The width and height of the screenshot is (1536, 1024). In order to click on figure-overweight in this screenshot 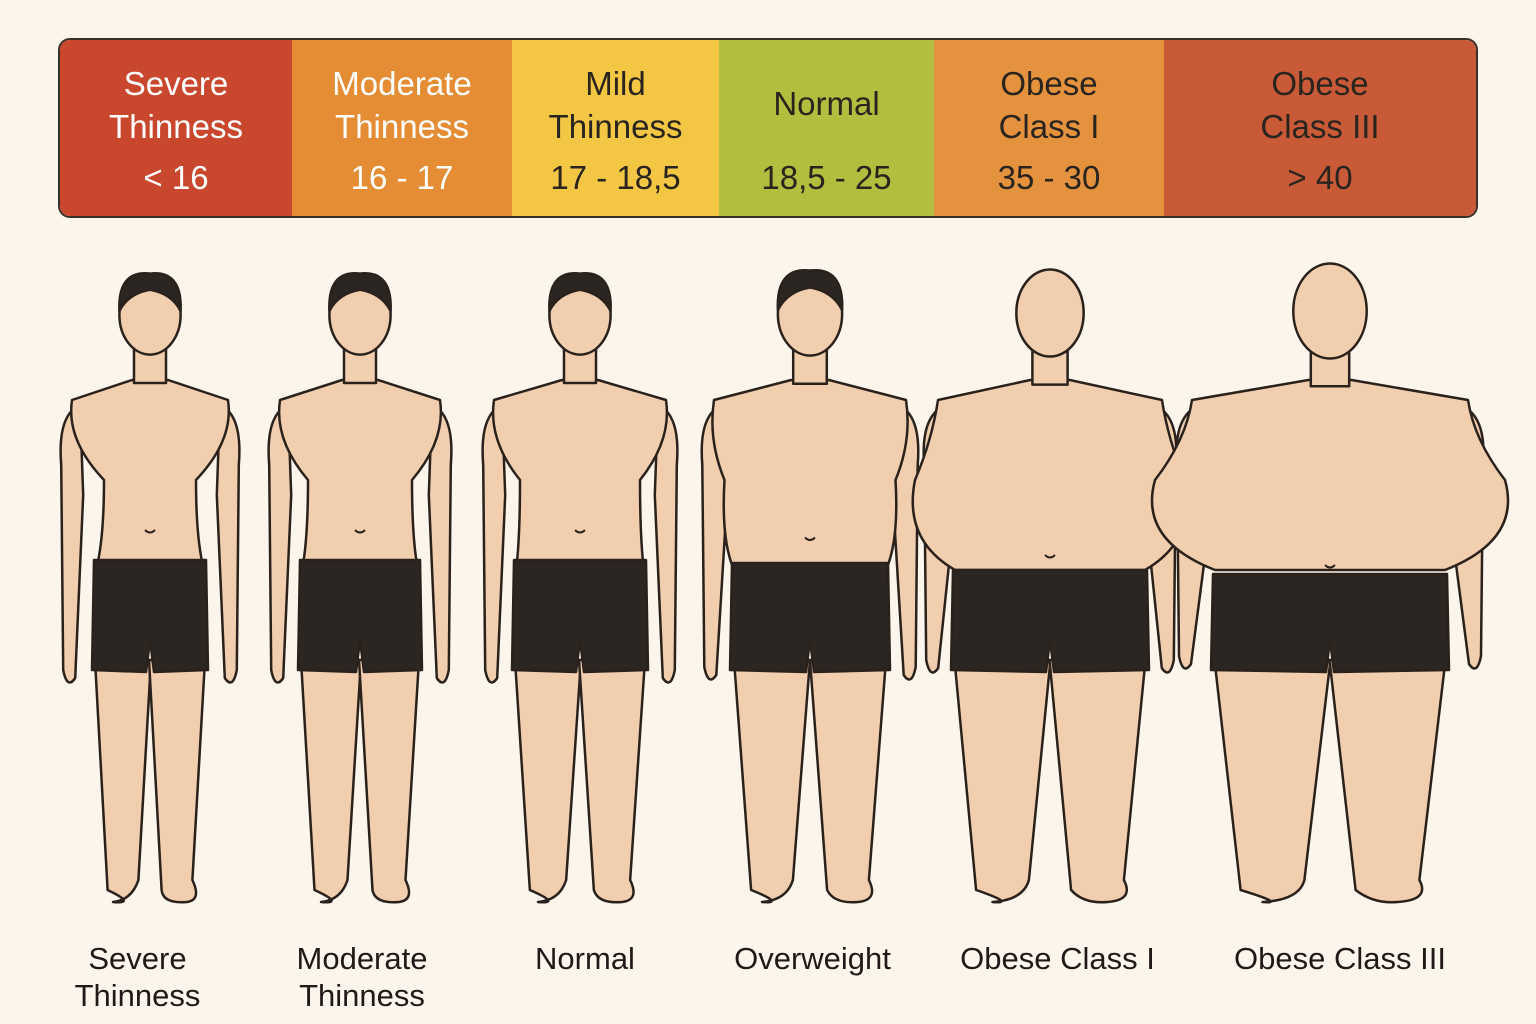, I will do `click(810, 586)`.